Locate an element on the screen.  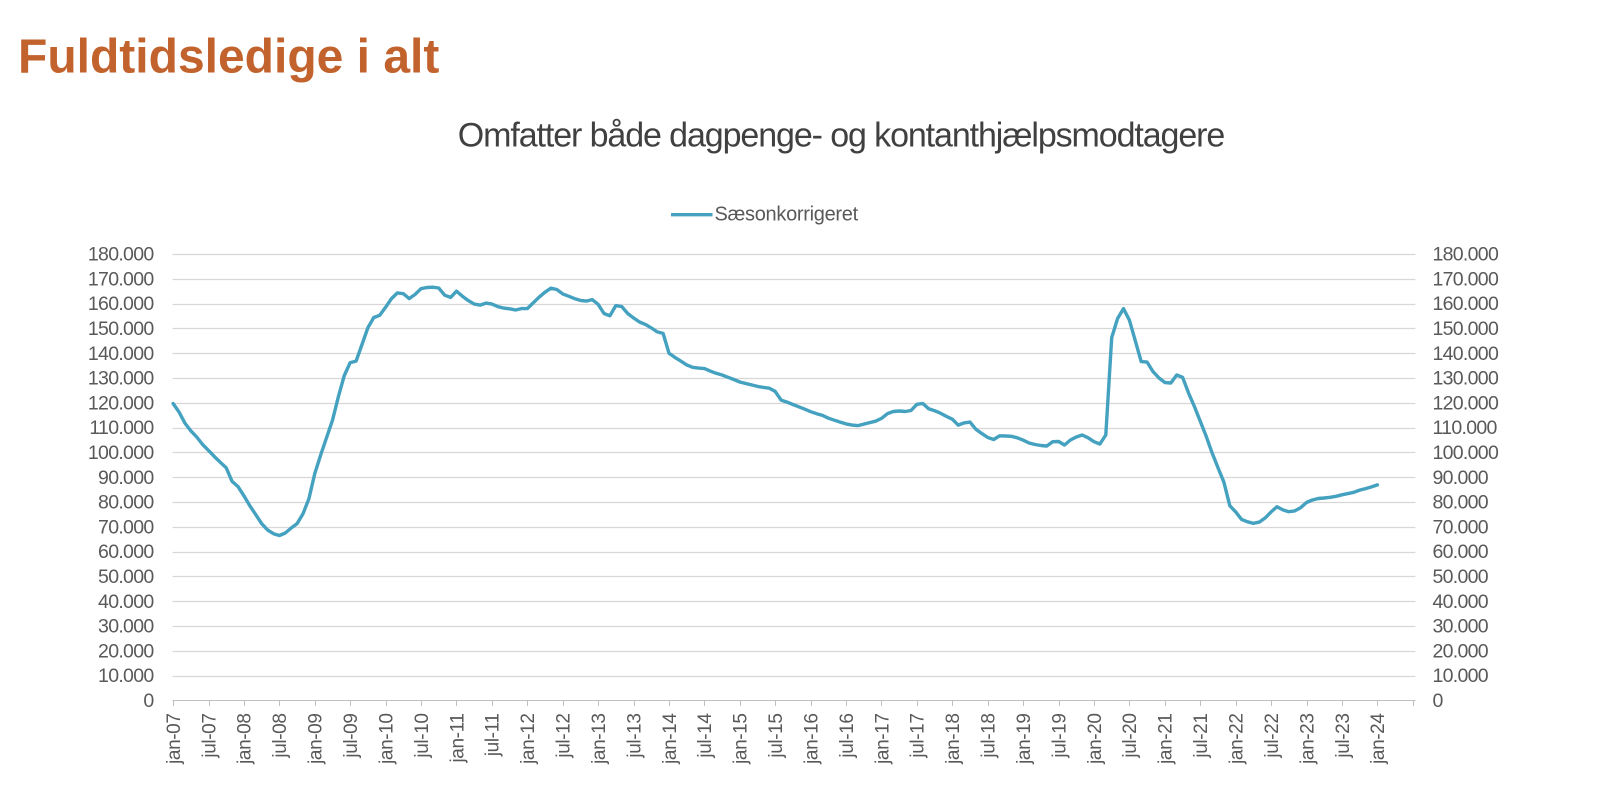
svg-text: jul-12 is located at coordinates (564, 736).